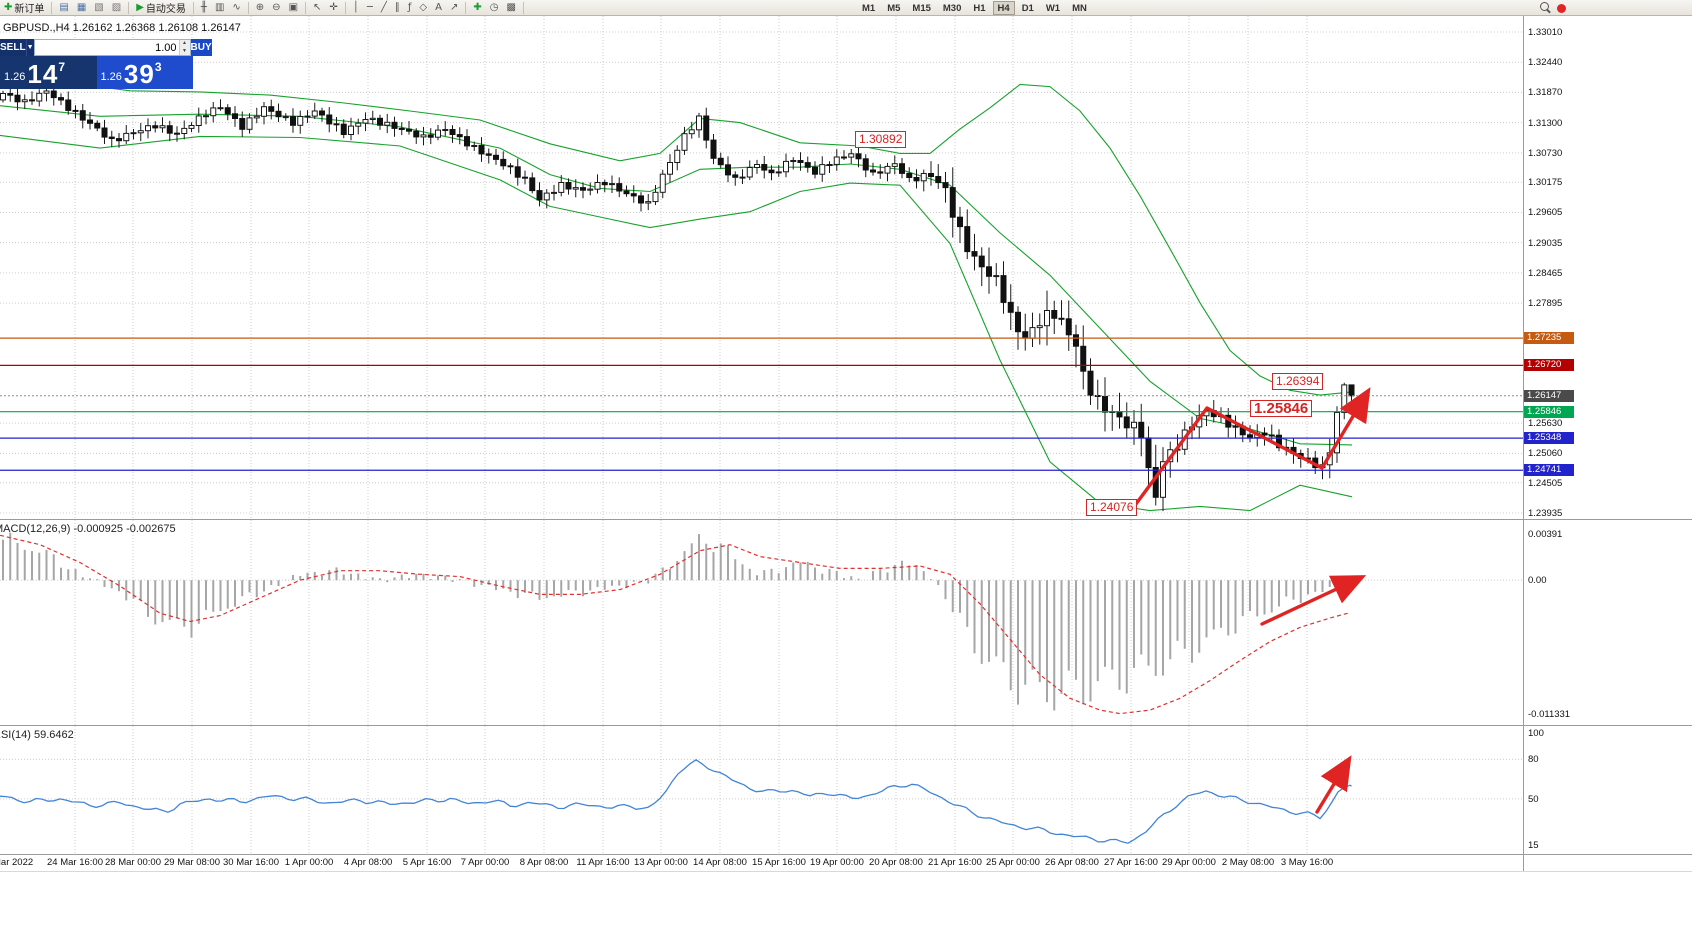 This screenshot has width=1692, height=936. I want to click on buy-price: 1.26 39 3, so click(144, 72).